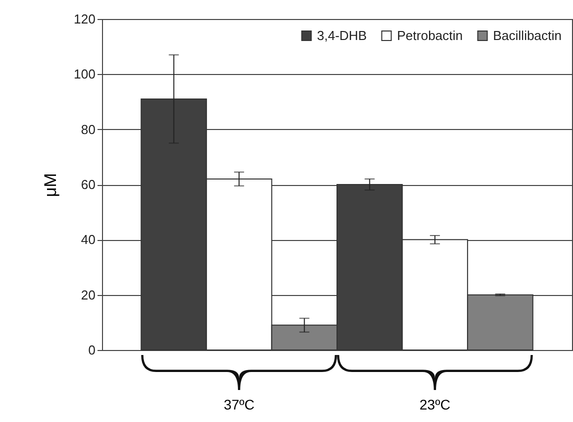  Describe the element at coordinates (527, 35) in the screenshot. I see `legend-label: Bacillibactin` at that location.